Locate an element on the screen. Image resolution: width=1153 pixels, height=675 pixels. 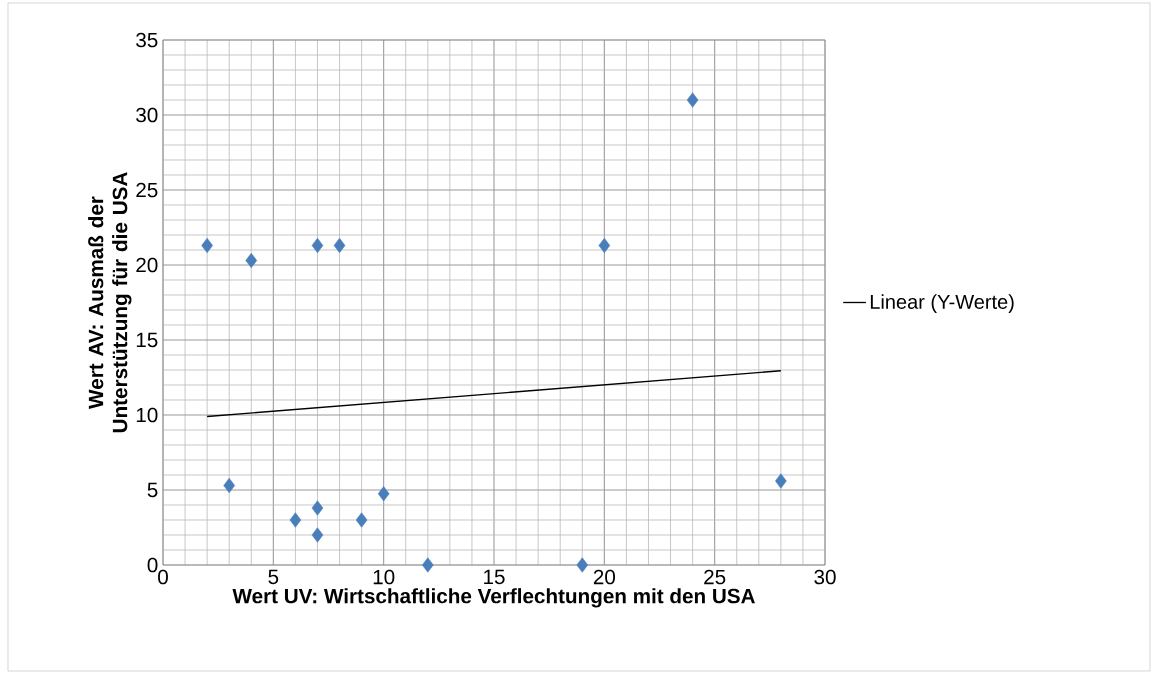
y-tick-label: 30 is located at coordinates (147, 115).